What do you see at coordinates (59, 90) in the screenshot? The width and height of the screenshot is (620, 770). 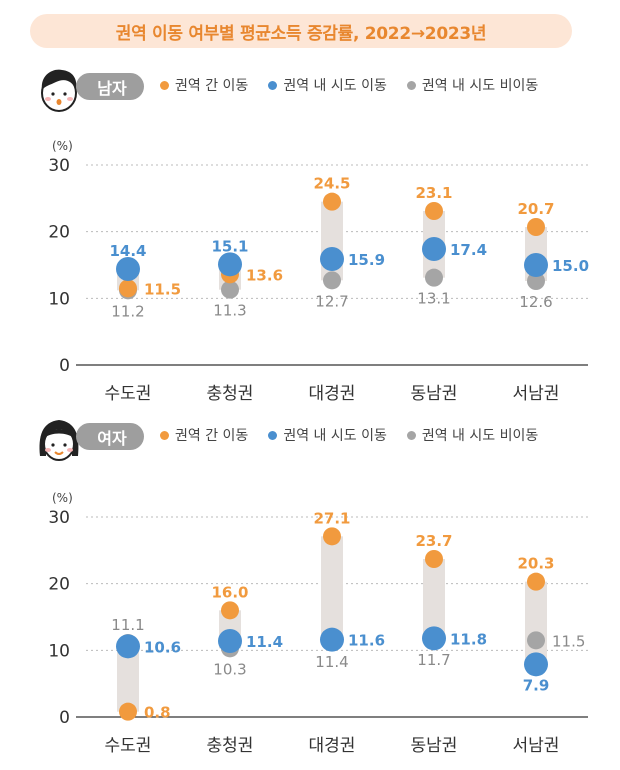 I see `male-avatar-icon` at bounding box center [59, 90].